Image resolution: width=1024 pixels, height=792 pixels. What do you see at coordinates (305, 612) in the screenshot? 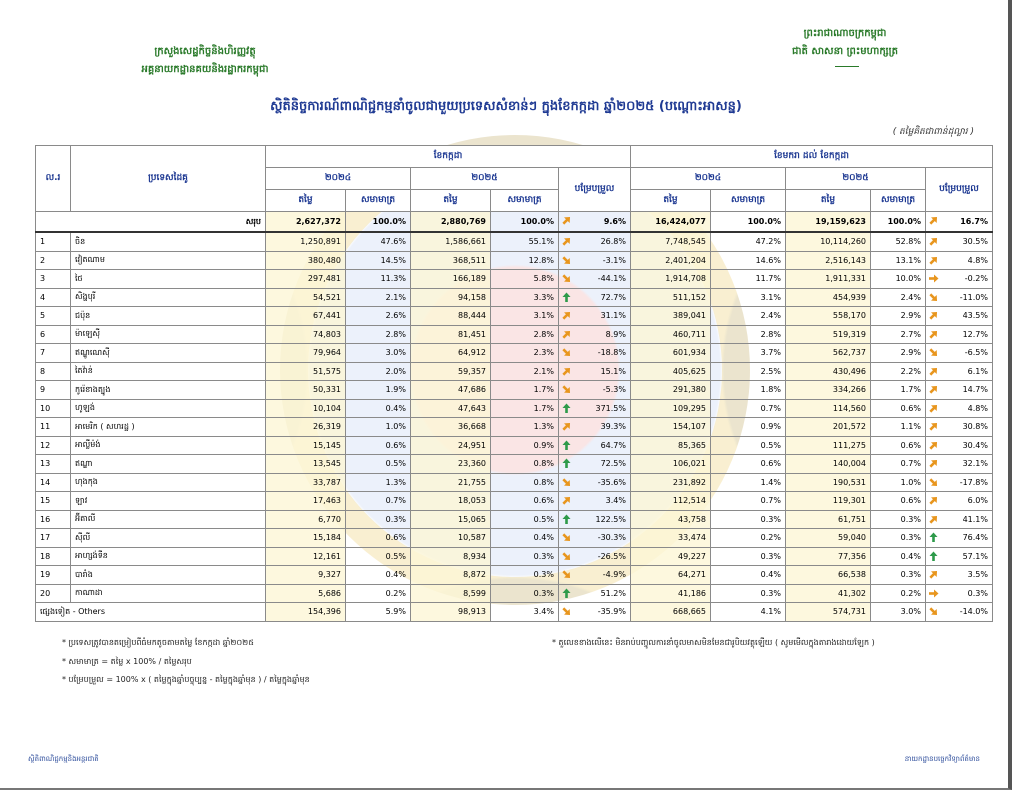
I see `table-cell: 154,396` at bounding box center [305, 612].